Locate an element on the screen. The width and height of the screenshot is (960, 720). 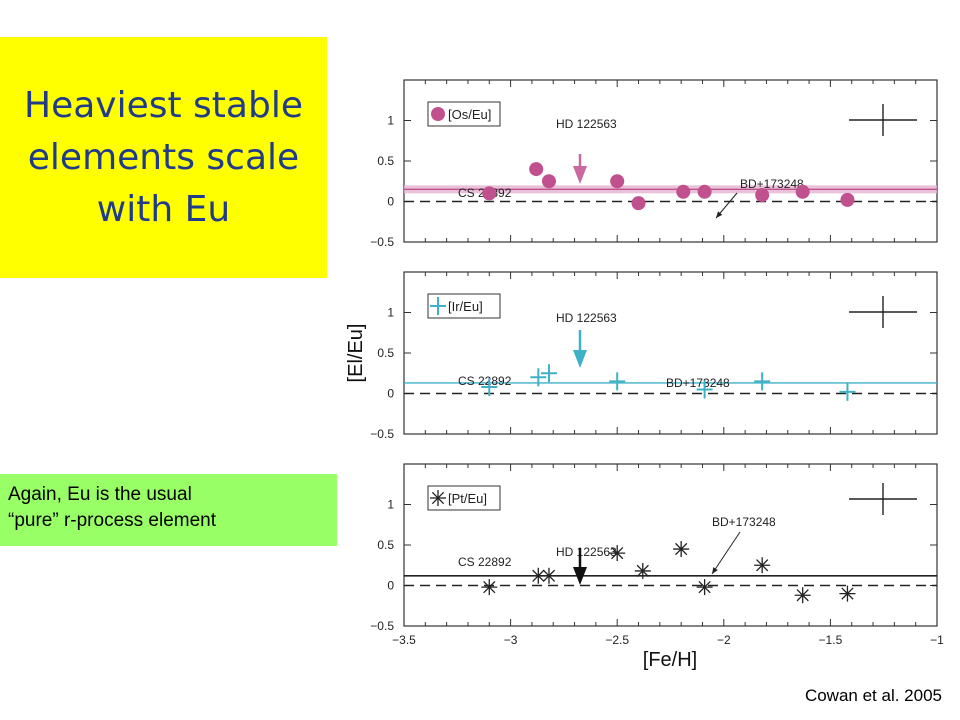
title-banner: Heaviest stable elements scale with Eu is located at coordinates (163, 157).